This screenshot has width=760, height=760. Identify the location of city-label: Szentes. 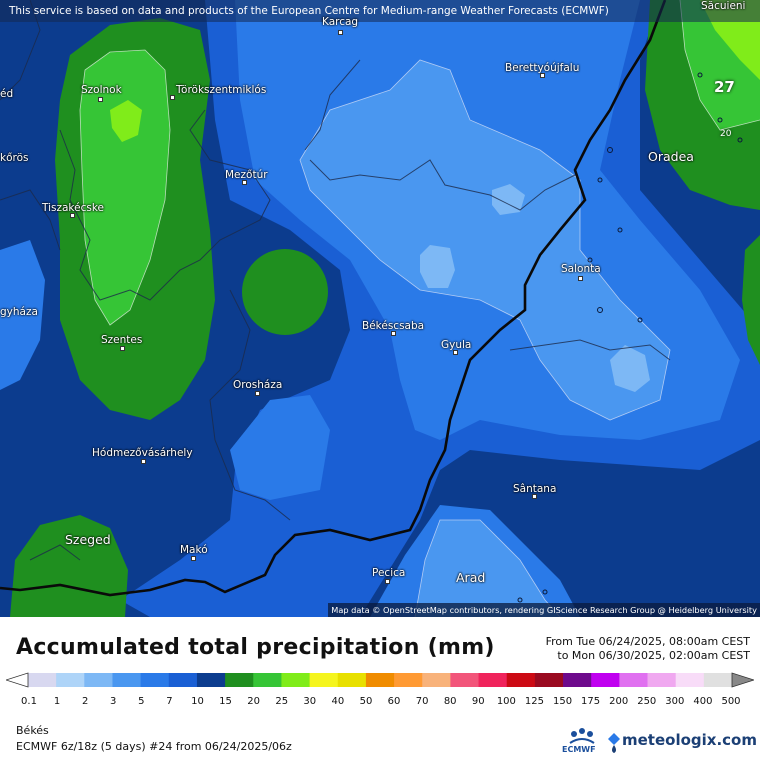
(122, 340).